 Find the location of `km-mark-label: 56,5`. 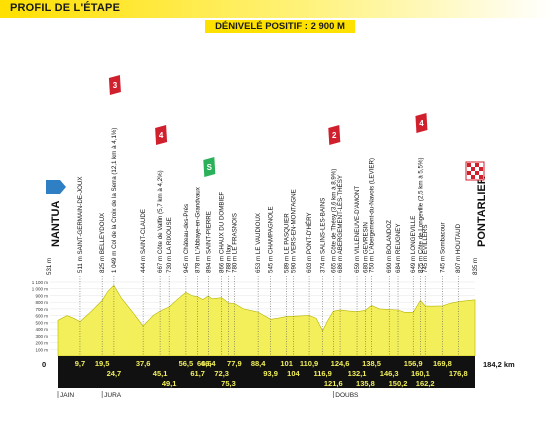

km-mark-label: 56,5 is located at coordinates (186, 363).